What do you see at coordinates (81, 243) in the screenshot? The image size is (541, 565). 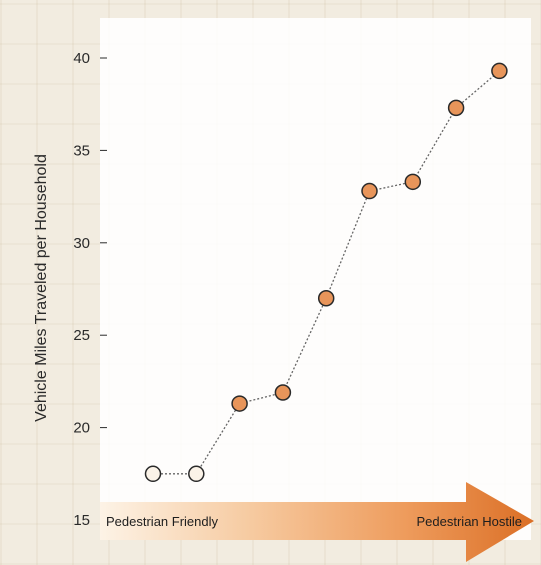 I see `y-tick-label: 30` at bounding box center [81, 243].